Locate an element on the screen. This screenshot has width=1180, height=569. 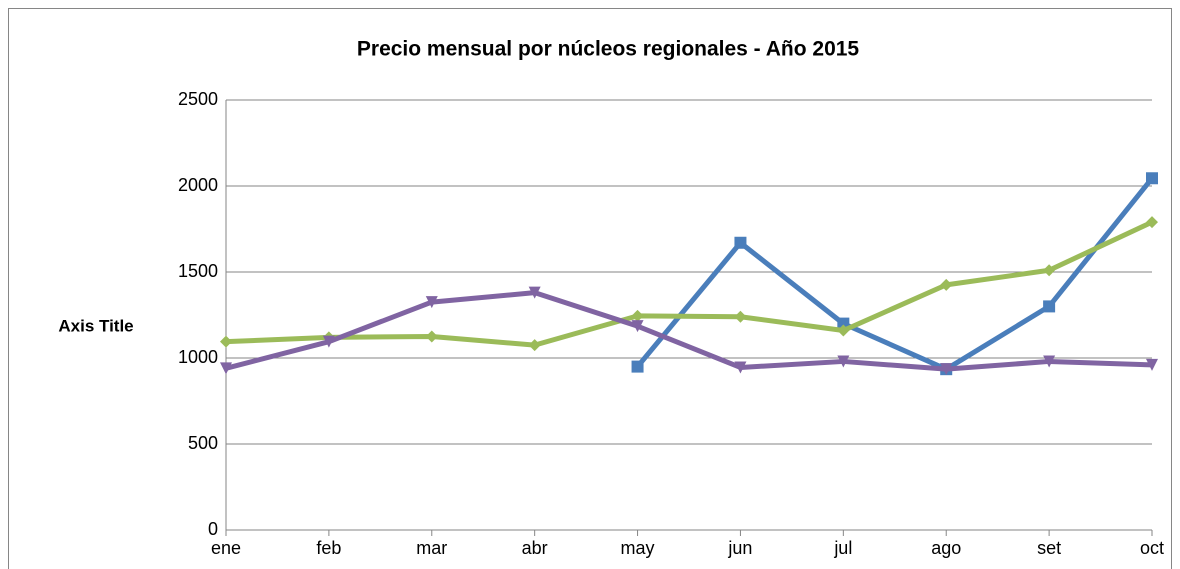
y-tick-label: 0 is located at coordinates (213, 529).